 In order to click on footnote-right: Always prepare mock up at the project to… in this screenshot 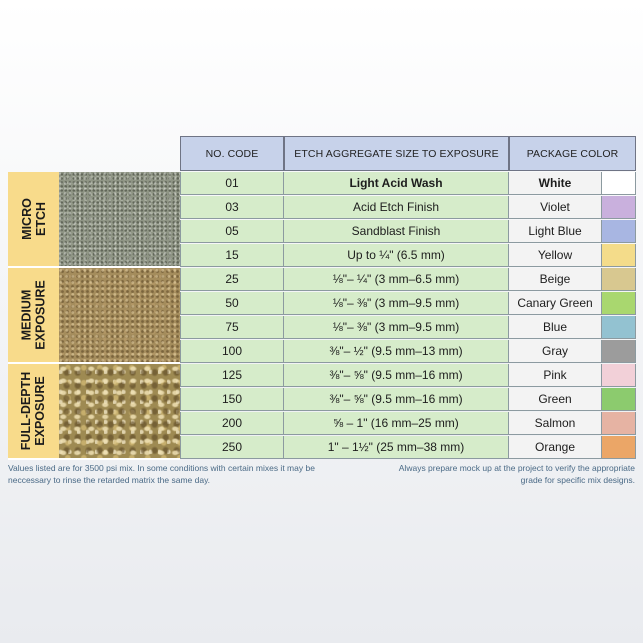, I will do `click(516, 474)`.